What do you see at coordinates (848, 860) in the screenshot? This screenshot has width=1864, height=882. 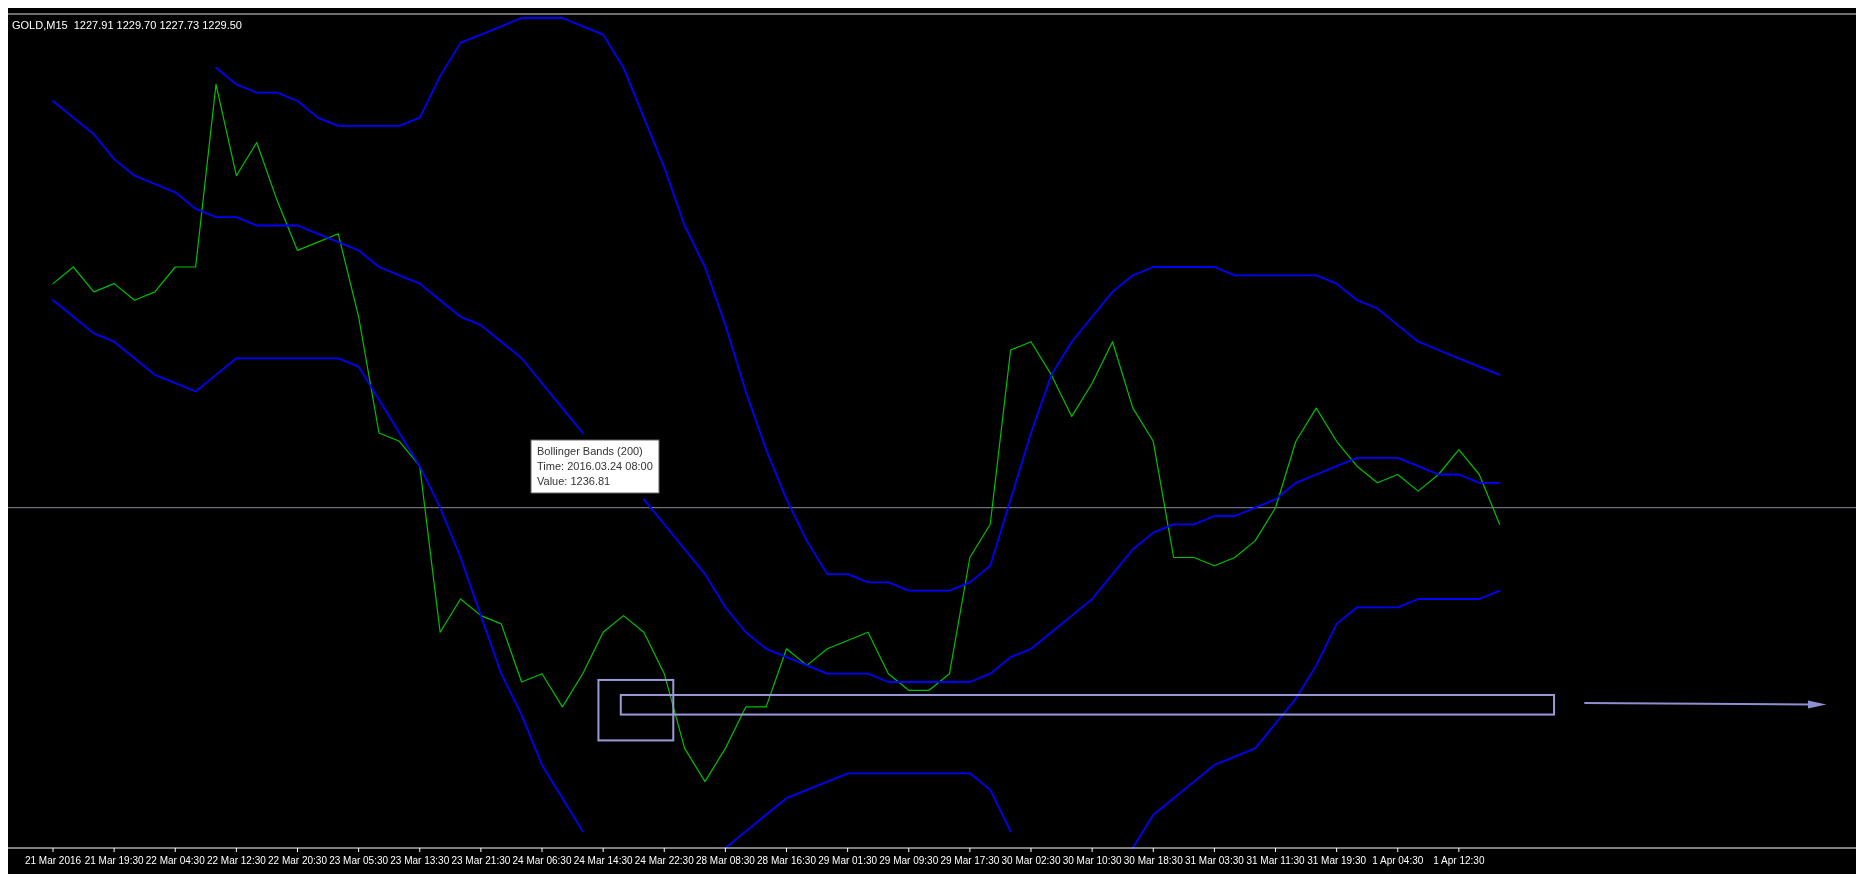 I see `x-tick-label: 29 Mar 01:30` at bounding box center [848, 860].